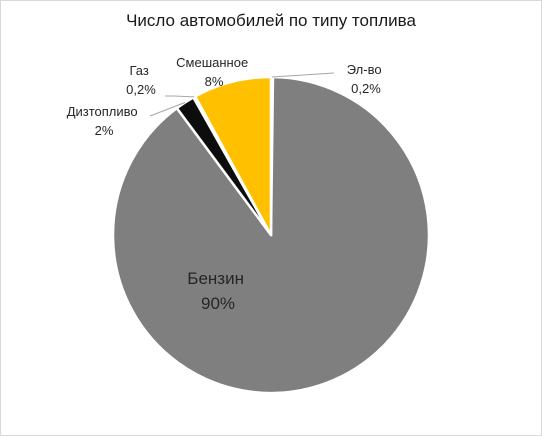 The height and width of the screenshot is (436, 542). What do you see at coordinates (167, 109) in the screenshot?
I see `leader-line-diesel` at bounding box center [167, 109].